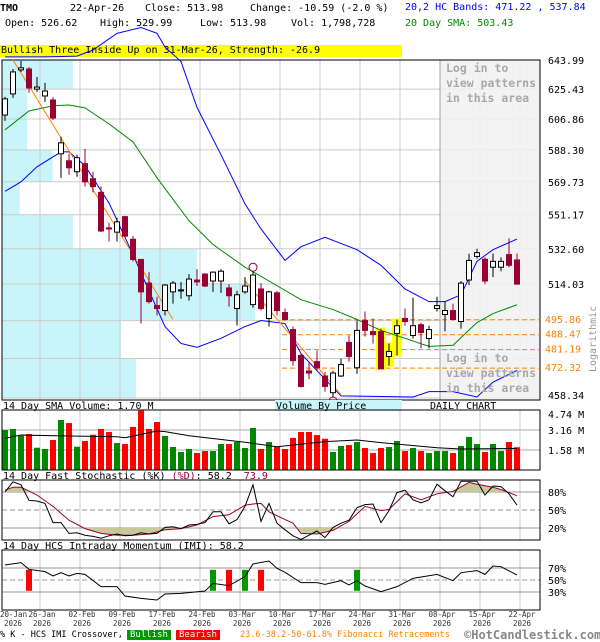  Describe the element at coordinates (557, 593) in the screenshot. I see `momentum-axis-label: 30%` at that location.